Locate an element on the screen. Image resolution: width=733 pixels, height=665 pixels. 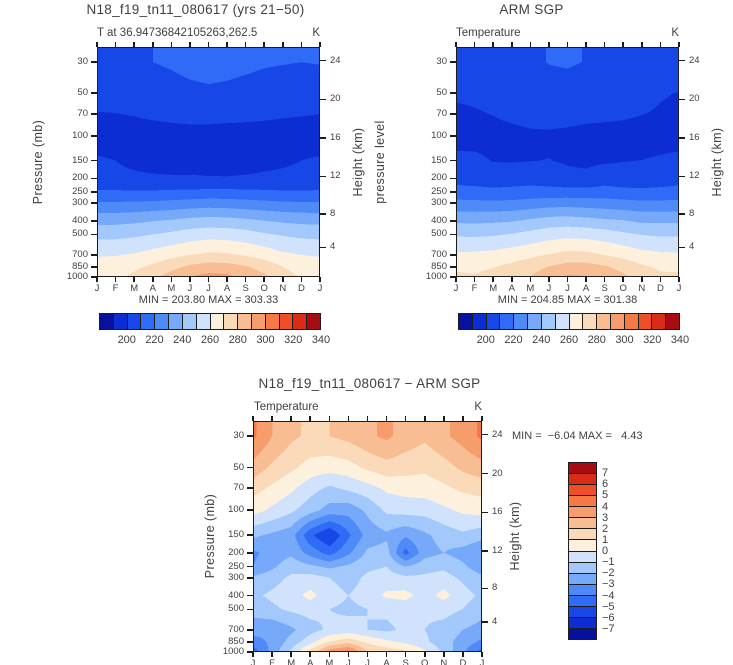
model-units-label: K is located at coordinates (316, 33).